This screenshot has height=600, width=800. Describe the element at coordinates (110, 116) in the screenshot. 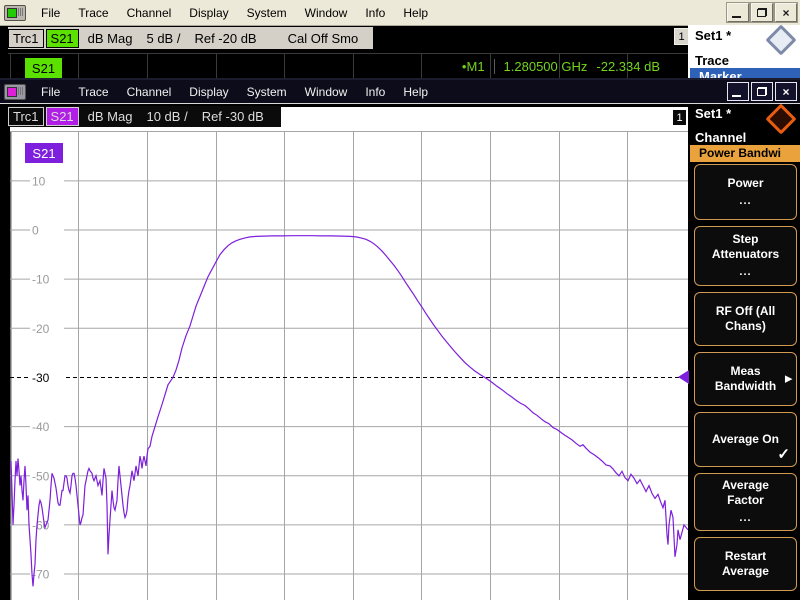

I see `w2-format: dB Mag` at that location.